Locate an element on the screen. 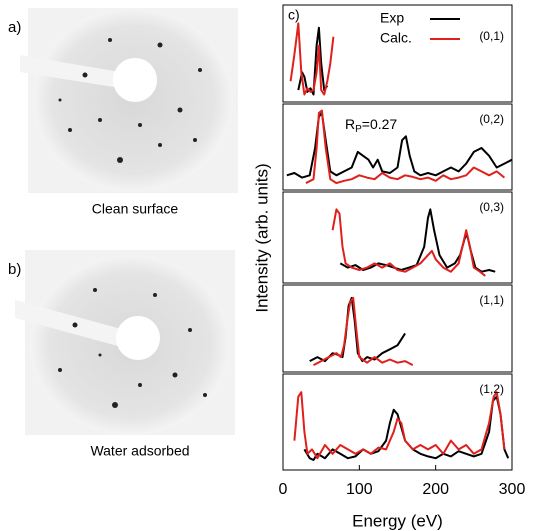  x-tick-label: 100 is located at coordinates (359, 489).